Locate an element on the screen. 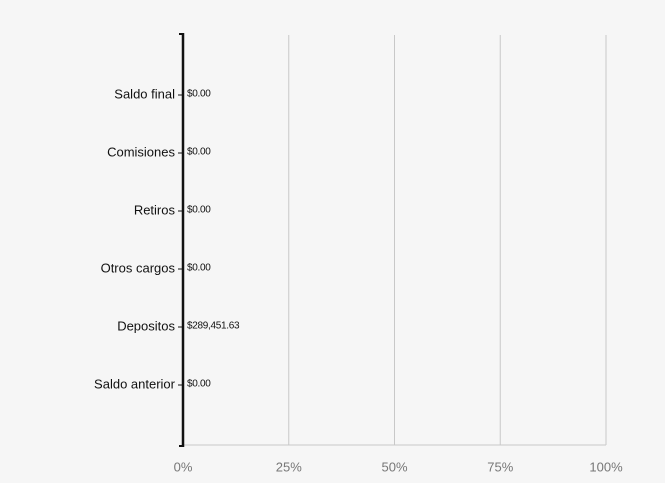 The image size is (665, 483). x-tick-label: 50% is located at coordinates (394, 466).